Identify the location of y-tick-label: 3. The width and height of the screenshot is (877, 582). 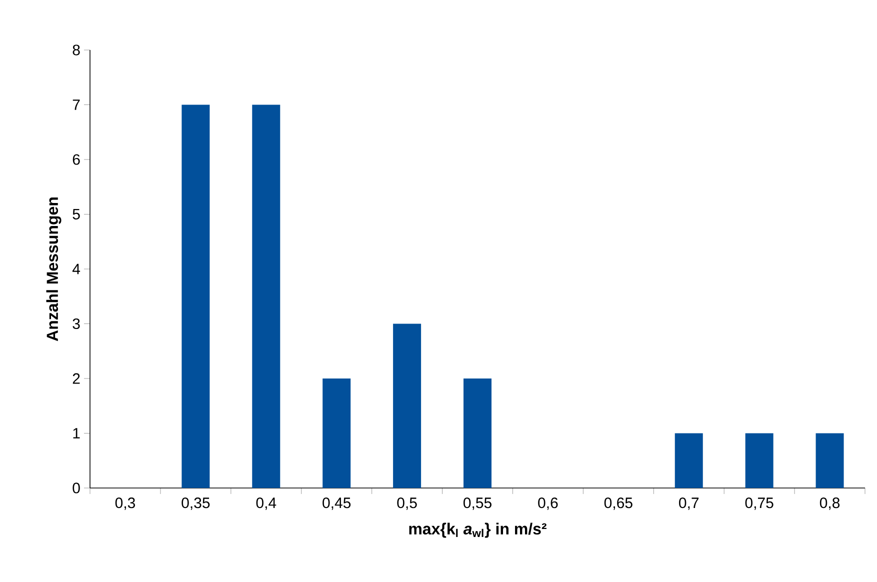
(76, 324).